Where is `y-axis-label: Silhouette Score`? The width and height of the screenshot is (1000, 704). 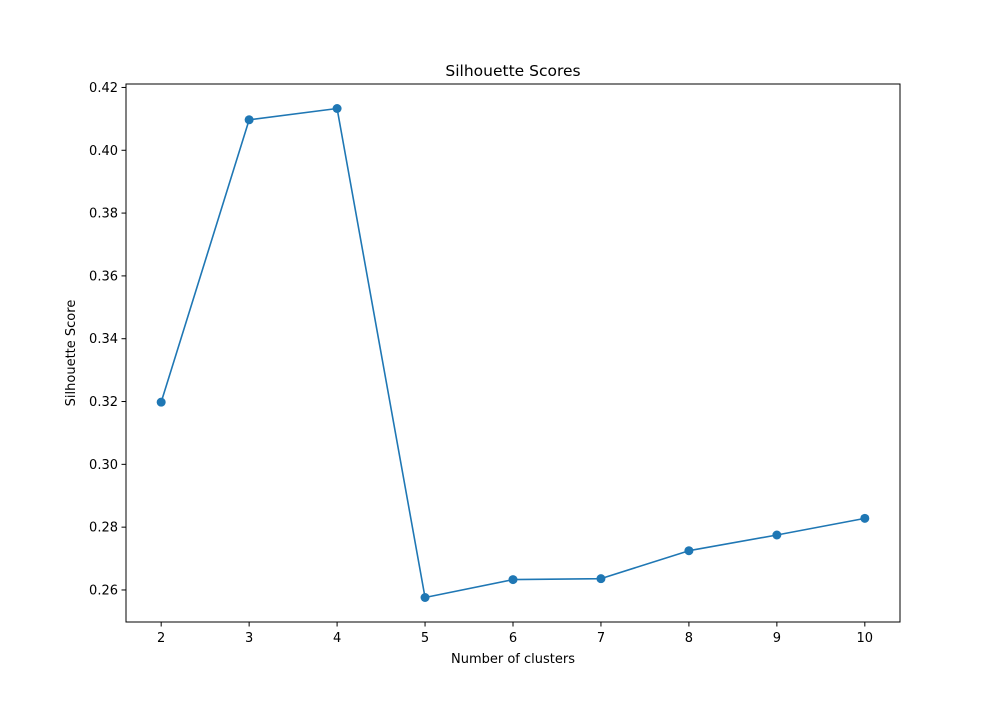 y-axis-label: Silhouette Score is located at coordinates (71, 353).